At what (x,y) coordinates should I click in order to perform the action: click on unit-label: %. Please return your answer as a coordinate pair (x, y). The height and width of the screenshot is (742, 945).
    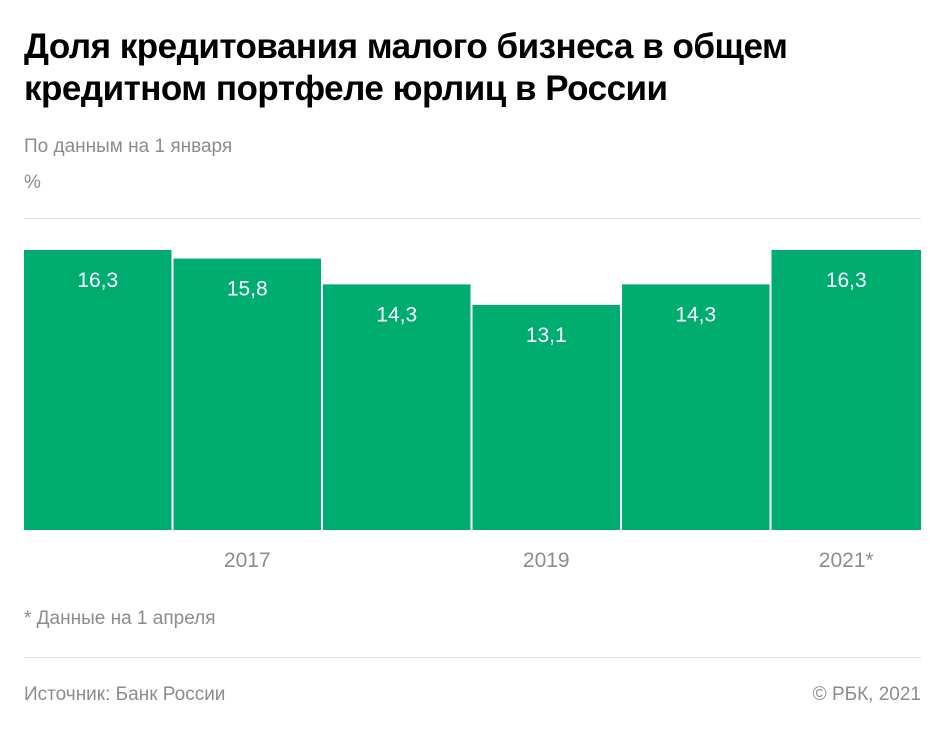
    Looking at the image, I should click on (32, 182).